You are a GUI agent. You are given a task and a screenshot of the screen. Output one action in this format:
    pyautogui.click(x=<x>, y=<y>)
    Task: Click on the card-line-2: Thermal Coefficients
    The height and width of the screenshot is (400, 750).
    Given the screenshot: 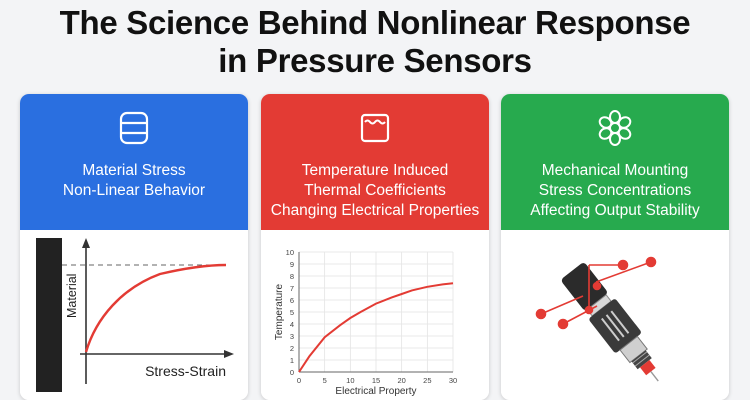 What is the action you would take?
    pyautogui.click(x=375, y=190)
    